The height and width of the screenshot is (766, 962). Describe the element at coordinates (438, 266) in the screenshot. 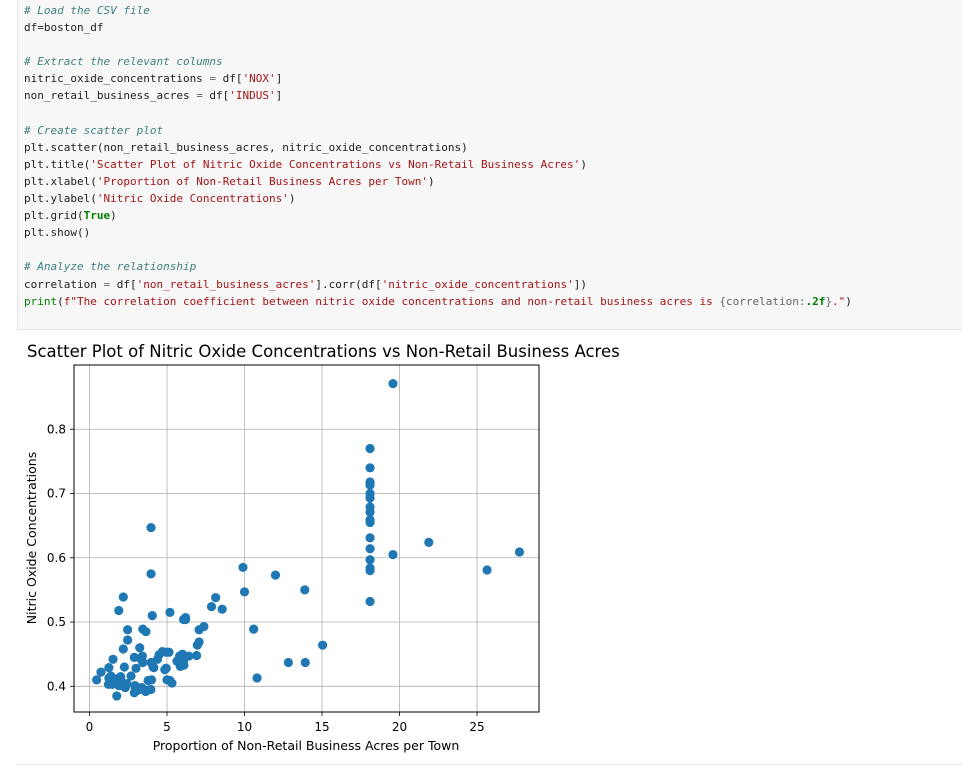

I see `code-line: # Analyze the relationship` at that location.